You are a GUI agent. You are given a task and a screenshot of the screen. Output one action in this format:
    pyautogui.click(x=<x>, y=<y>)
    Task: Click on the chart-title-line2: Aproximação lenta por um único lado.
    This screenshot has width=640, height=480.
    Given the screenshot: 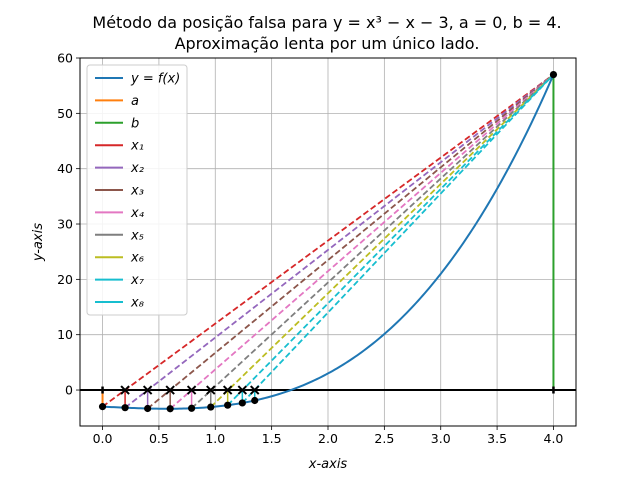 What is the action you would take?
    pyautogui.click(x=327, y=43)
    